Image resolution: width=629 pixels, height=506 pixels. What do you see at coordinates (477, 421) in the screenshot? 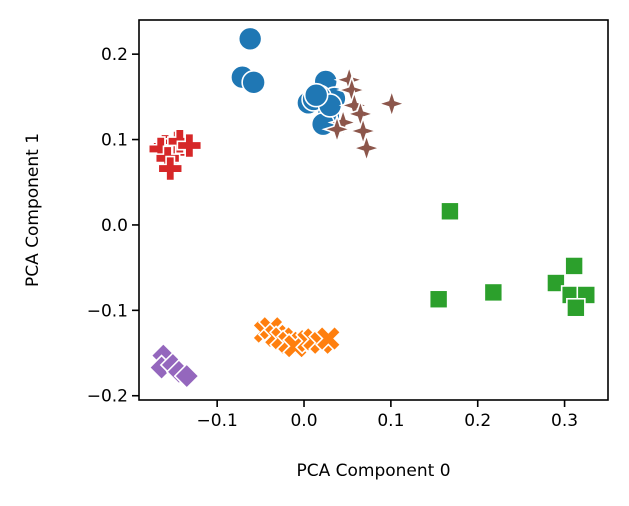
I see `x-tick-label: 0.2` at bounding box center [477, 421].